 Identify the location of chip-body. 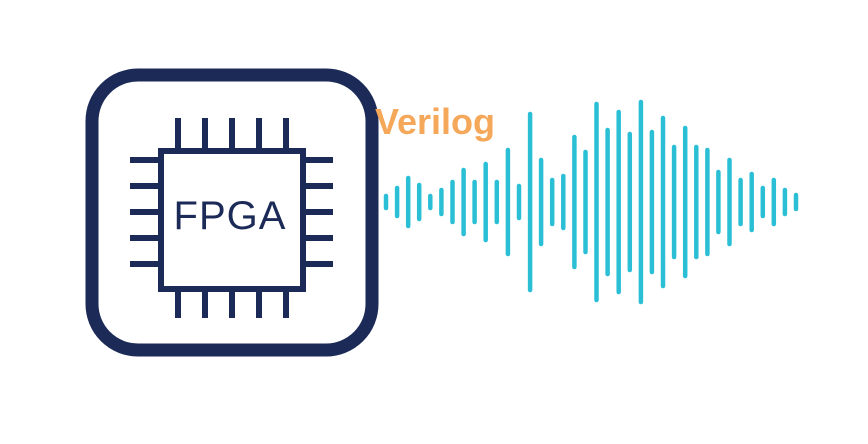
(232, 220).